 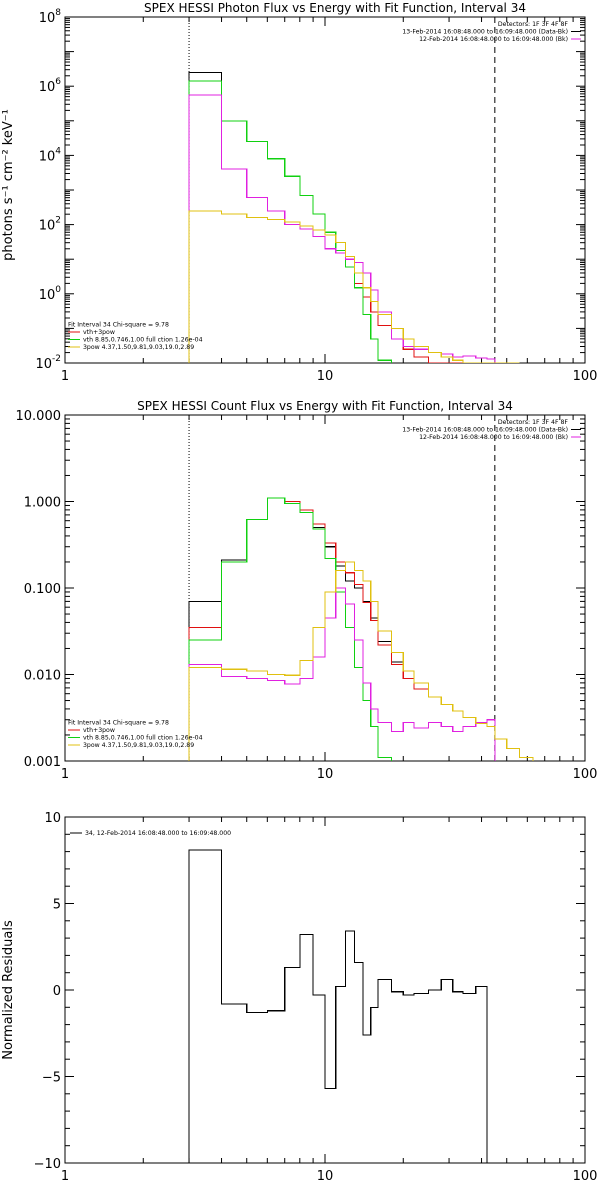 I want to click on y-tick-label: 10⁸, so click(x=50, y=17).